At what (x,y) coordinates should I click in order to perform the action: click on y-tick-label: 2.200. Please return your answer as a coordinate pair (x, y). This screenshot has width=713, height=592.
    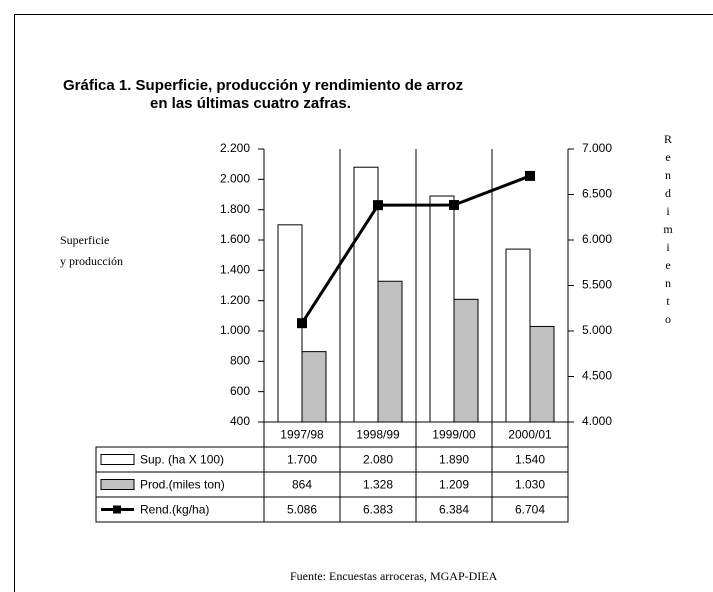
    Looking at the image, I should click on (235, 148).